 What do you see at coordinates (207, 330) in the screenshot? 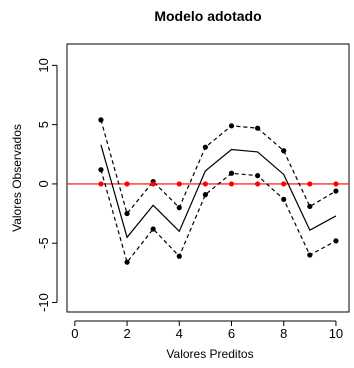
I see `x-axis: 0 2 4 6 8 10` at bounding box center [207, 330].